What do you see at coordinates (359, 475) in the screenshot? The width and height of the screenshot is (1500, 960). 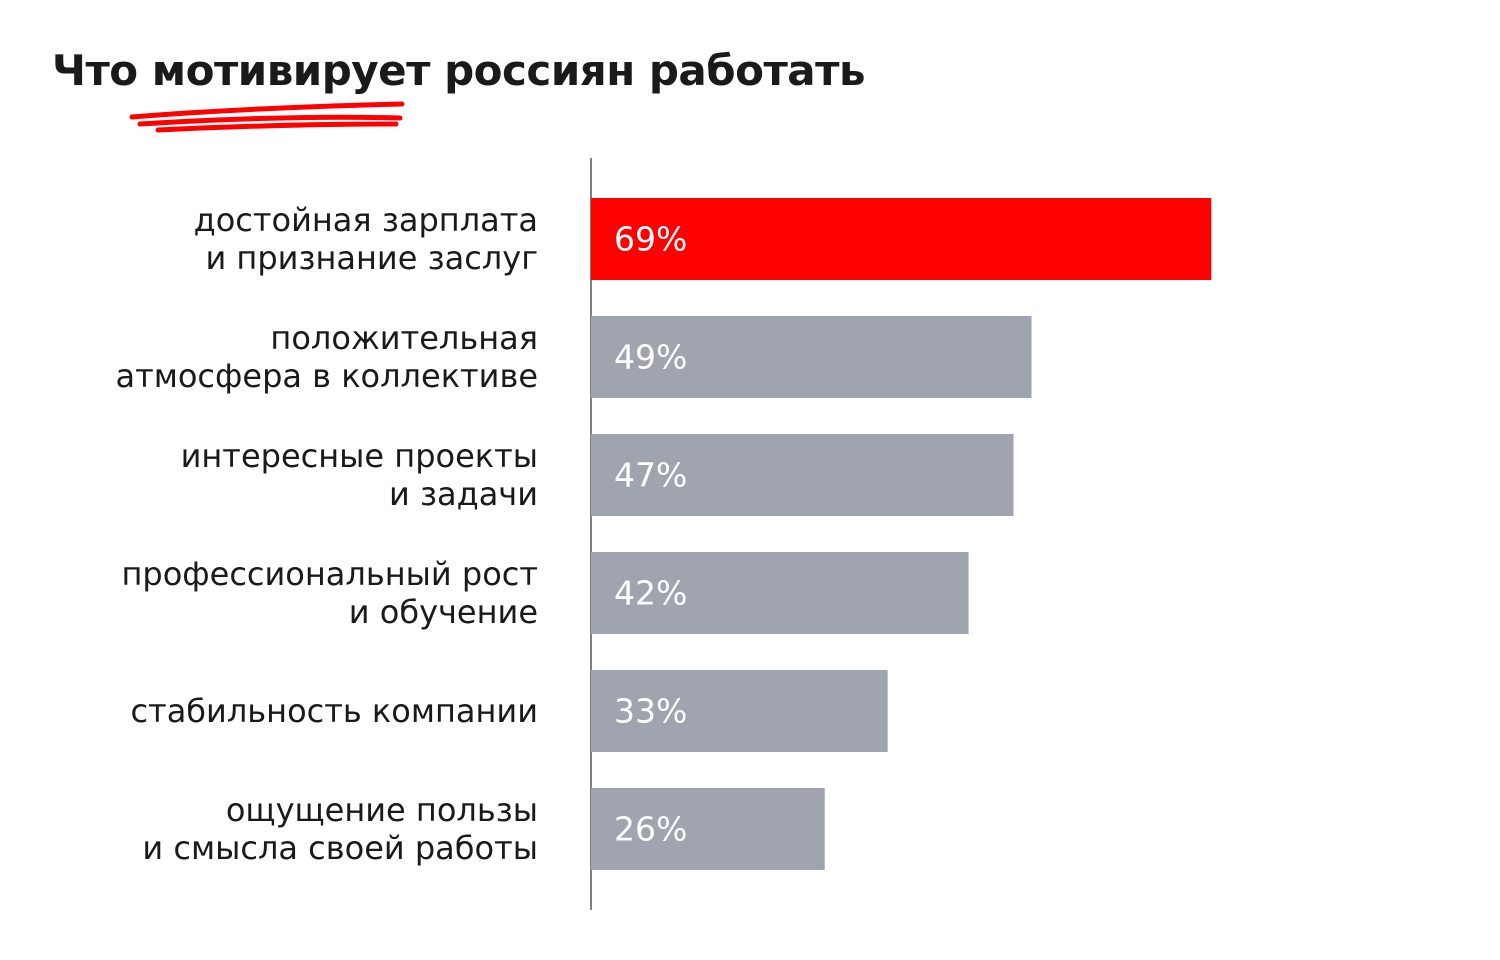 I see `category-label: интересные проекты и задачи` at bounding box center [359, 475].